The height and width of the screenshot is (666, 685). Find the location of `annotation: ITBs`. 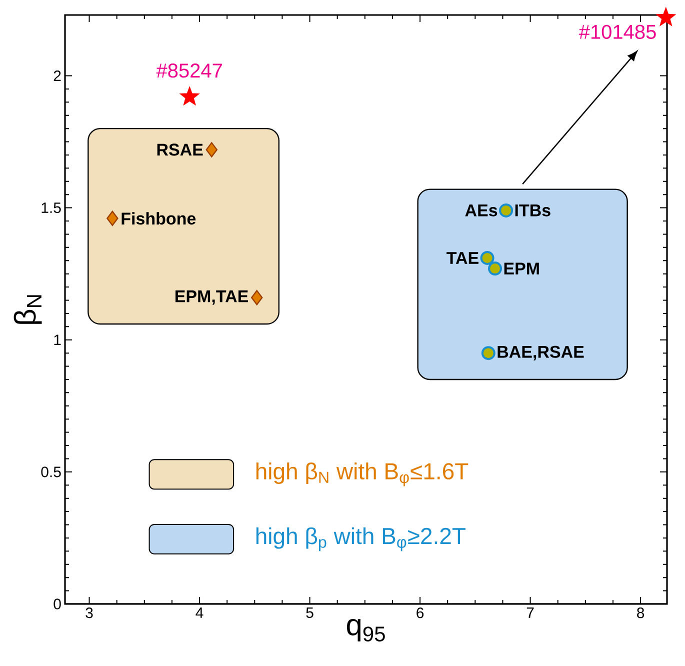

annotation: ITBs is located at coordinates (532, 210).